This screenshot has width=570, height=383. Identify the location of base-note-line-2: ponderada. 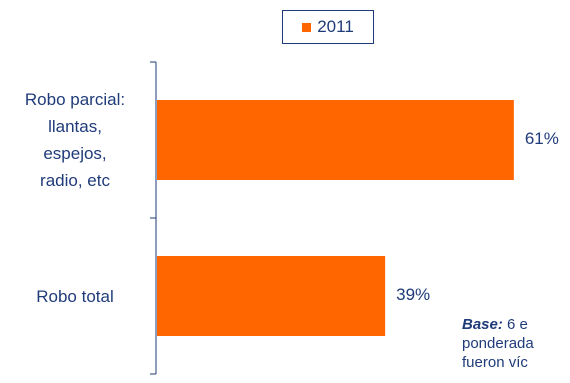
(498, 343).